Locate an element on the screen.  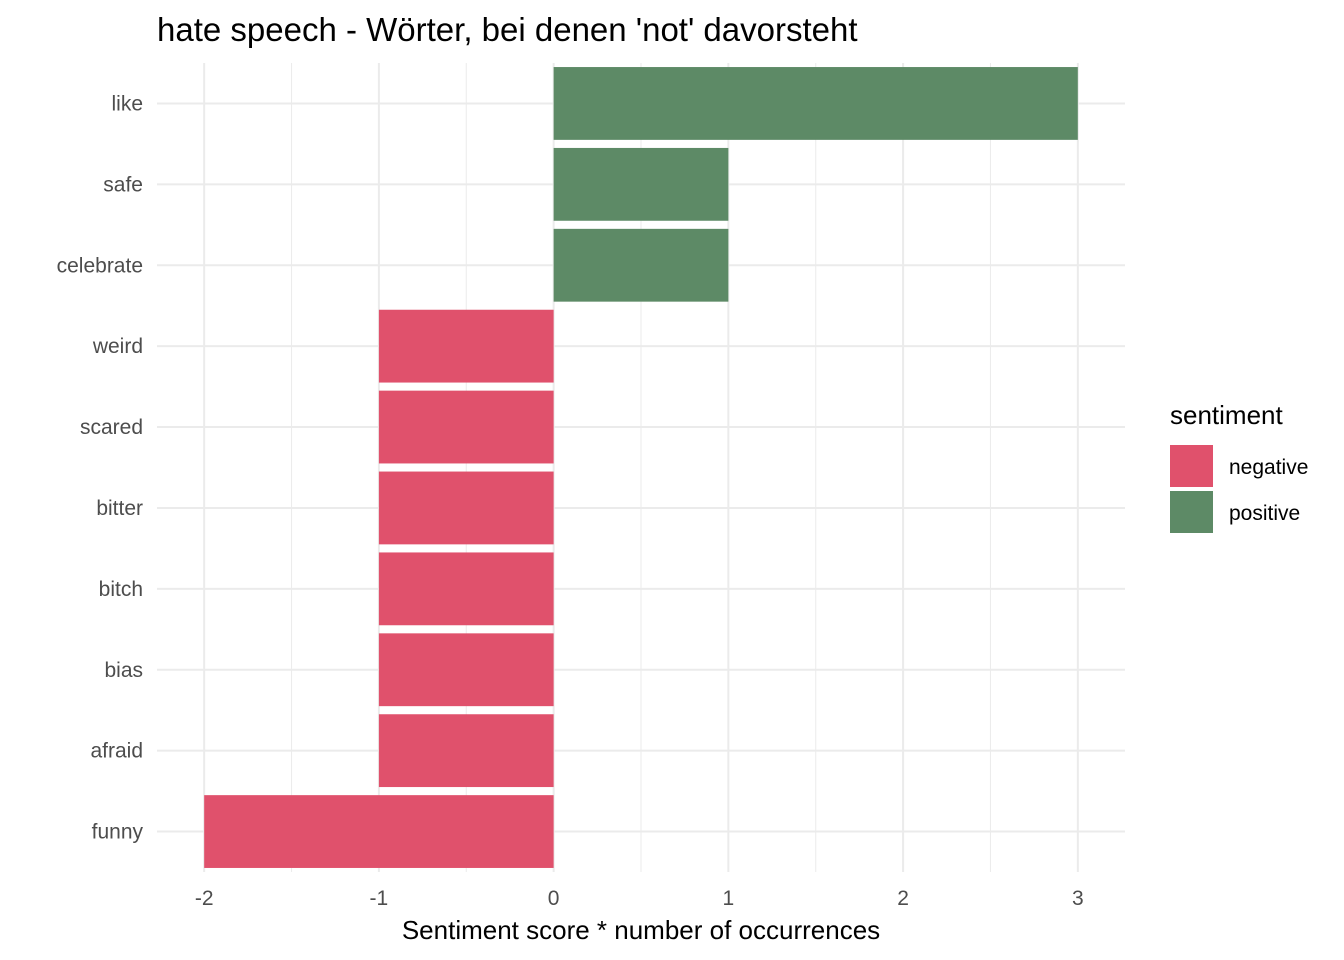
x-tick-label: 2 is located at coordinates (903, 898).